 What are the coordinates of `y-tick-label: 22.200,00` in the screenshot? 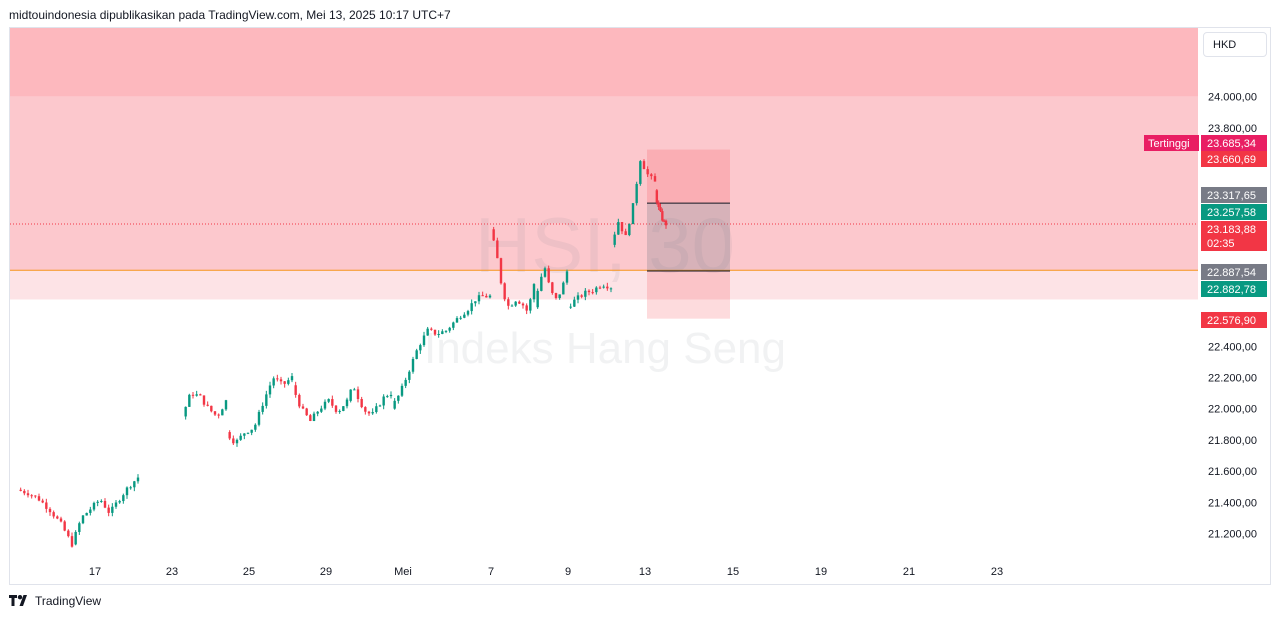 It's located at (1232, 378).